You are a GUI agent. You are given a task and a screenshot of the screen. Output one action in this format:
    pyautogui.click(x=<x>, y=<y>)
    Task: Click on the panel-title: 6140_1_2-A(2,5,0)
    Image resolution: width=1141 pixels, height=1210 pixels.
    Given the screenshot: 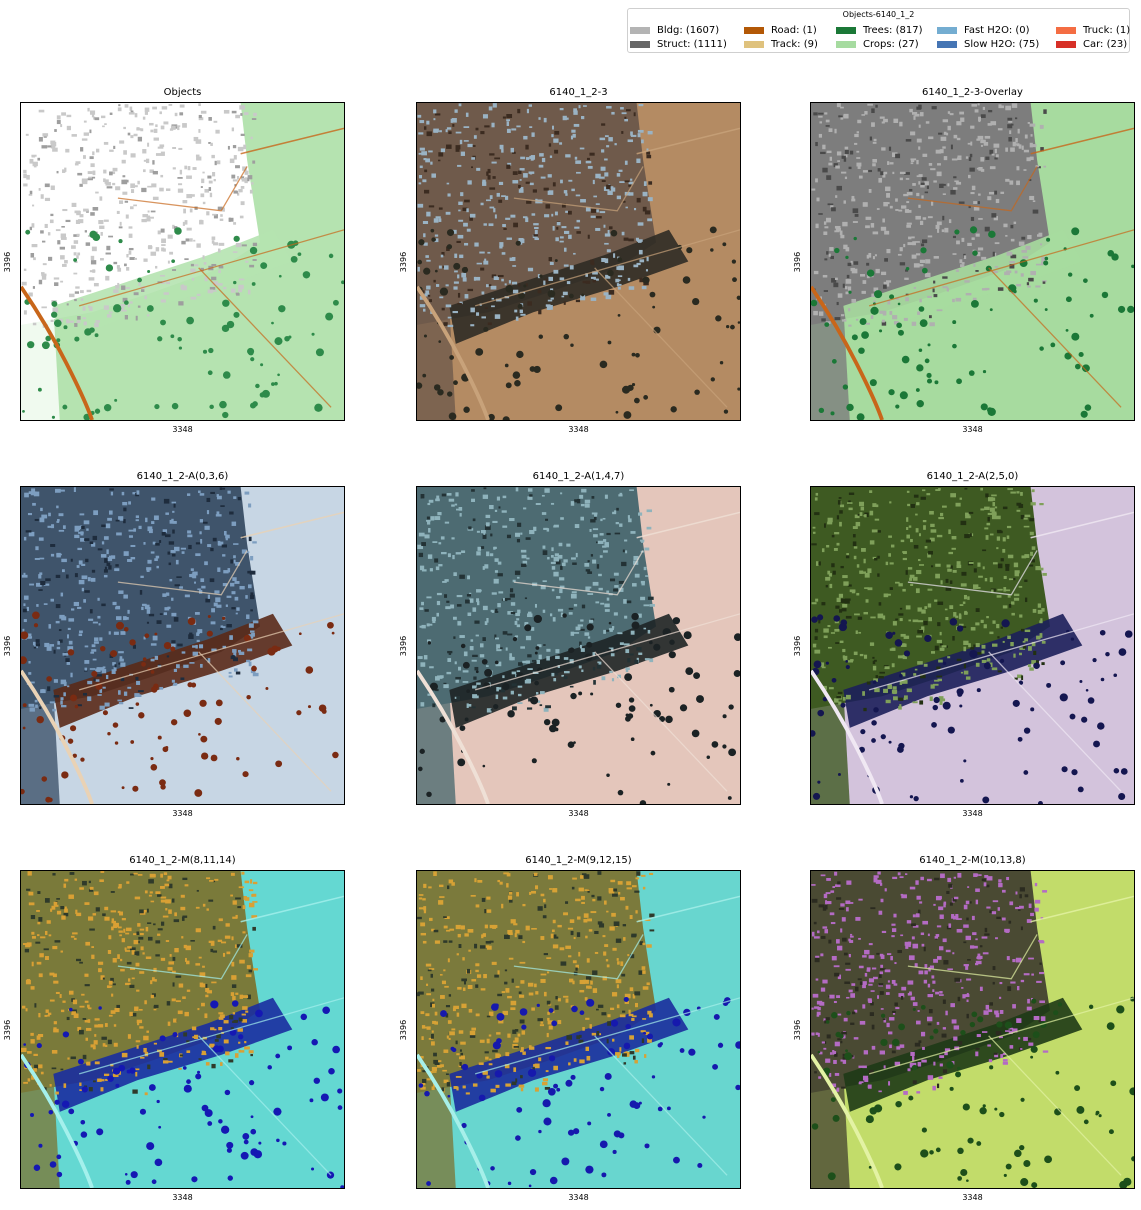 What is the action you would take?
    pyautogui.click(x=972, y=476)
    